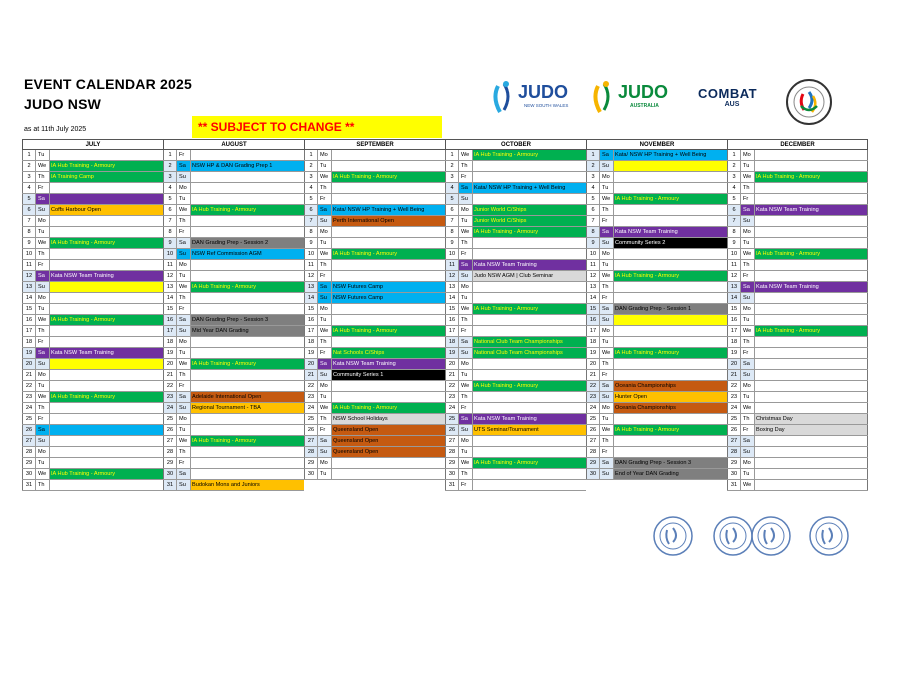  What do you see at coordinates (797, 364) in the screenshot?
I see `day-row: 20 Sa` at bounding box center [797, 364].